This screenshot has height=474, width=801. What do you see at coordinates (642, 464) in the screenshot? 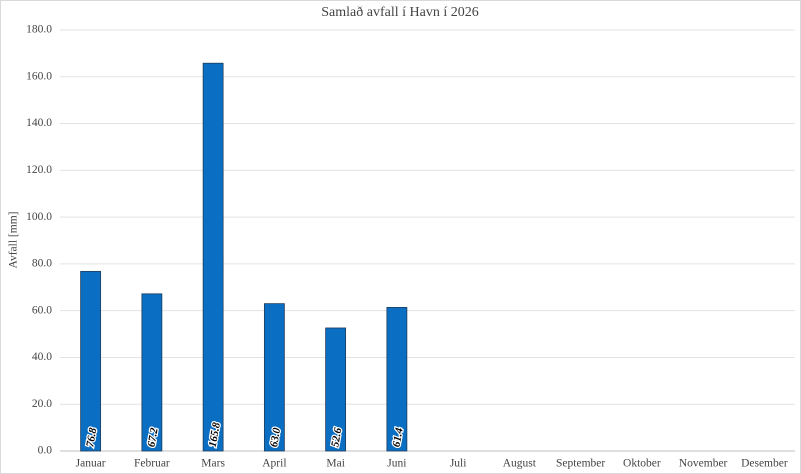
I see `x-tick-label: Oktober` at bounding box center [642, 464].